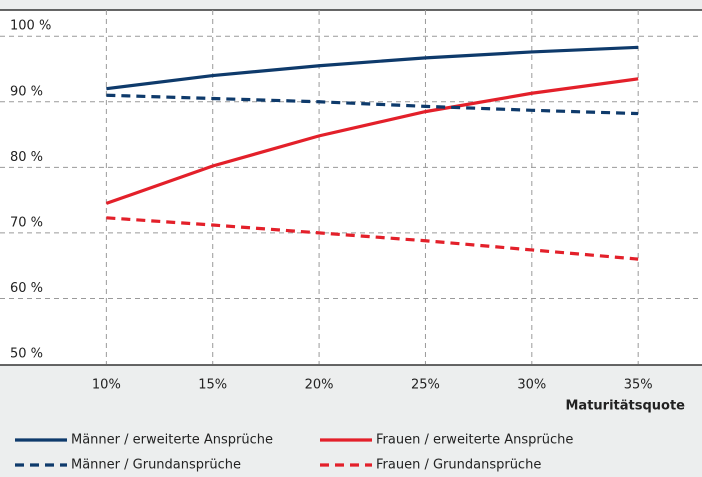 The height and width of the screenshot is (477, 702). What do you see at coordinates (625, 406) in the screenshot?
I see `x-axis-title: Maturitätsquote` at bounding box center [625, 406].